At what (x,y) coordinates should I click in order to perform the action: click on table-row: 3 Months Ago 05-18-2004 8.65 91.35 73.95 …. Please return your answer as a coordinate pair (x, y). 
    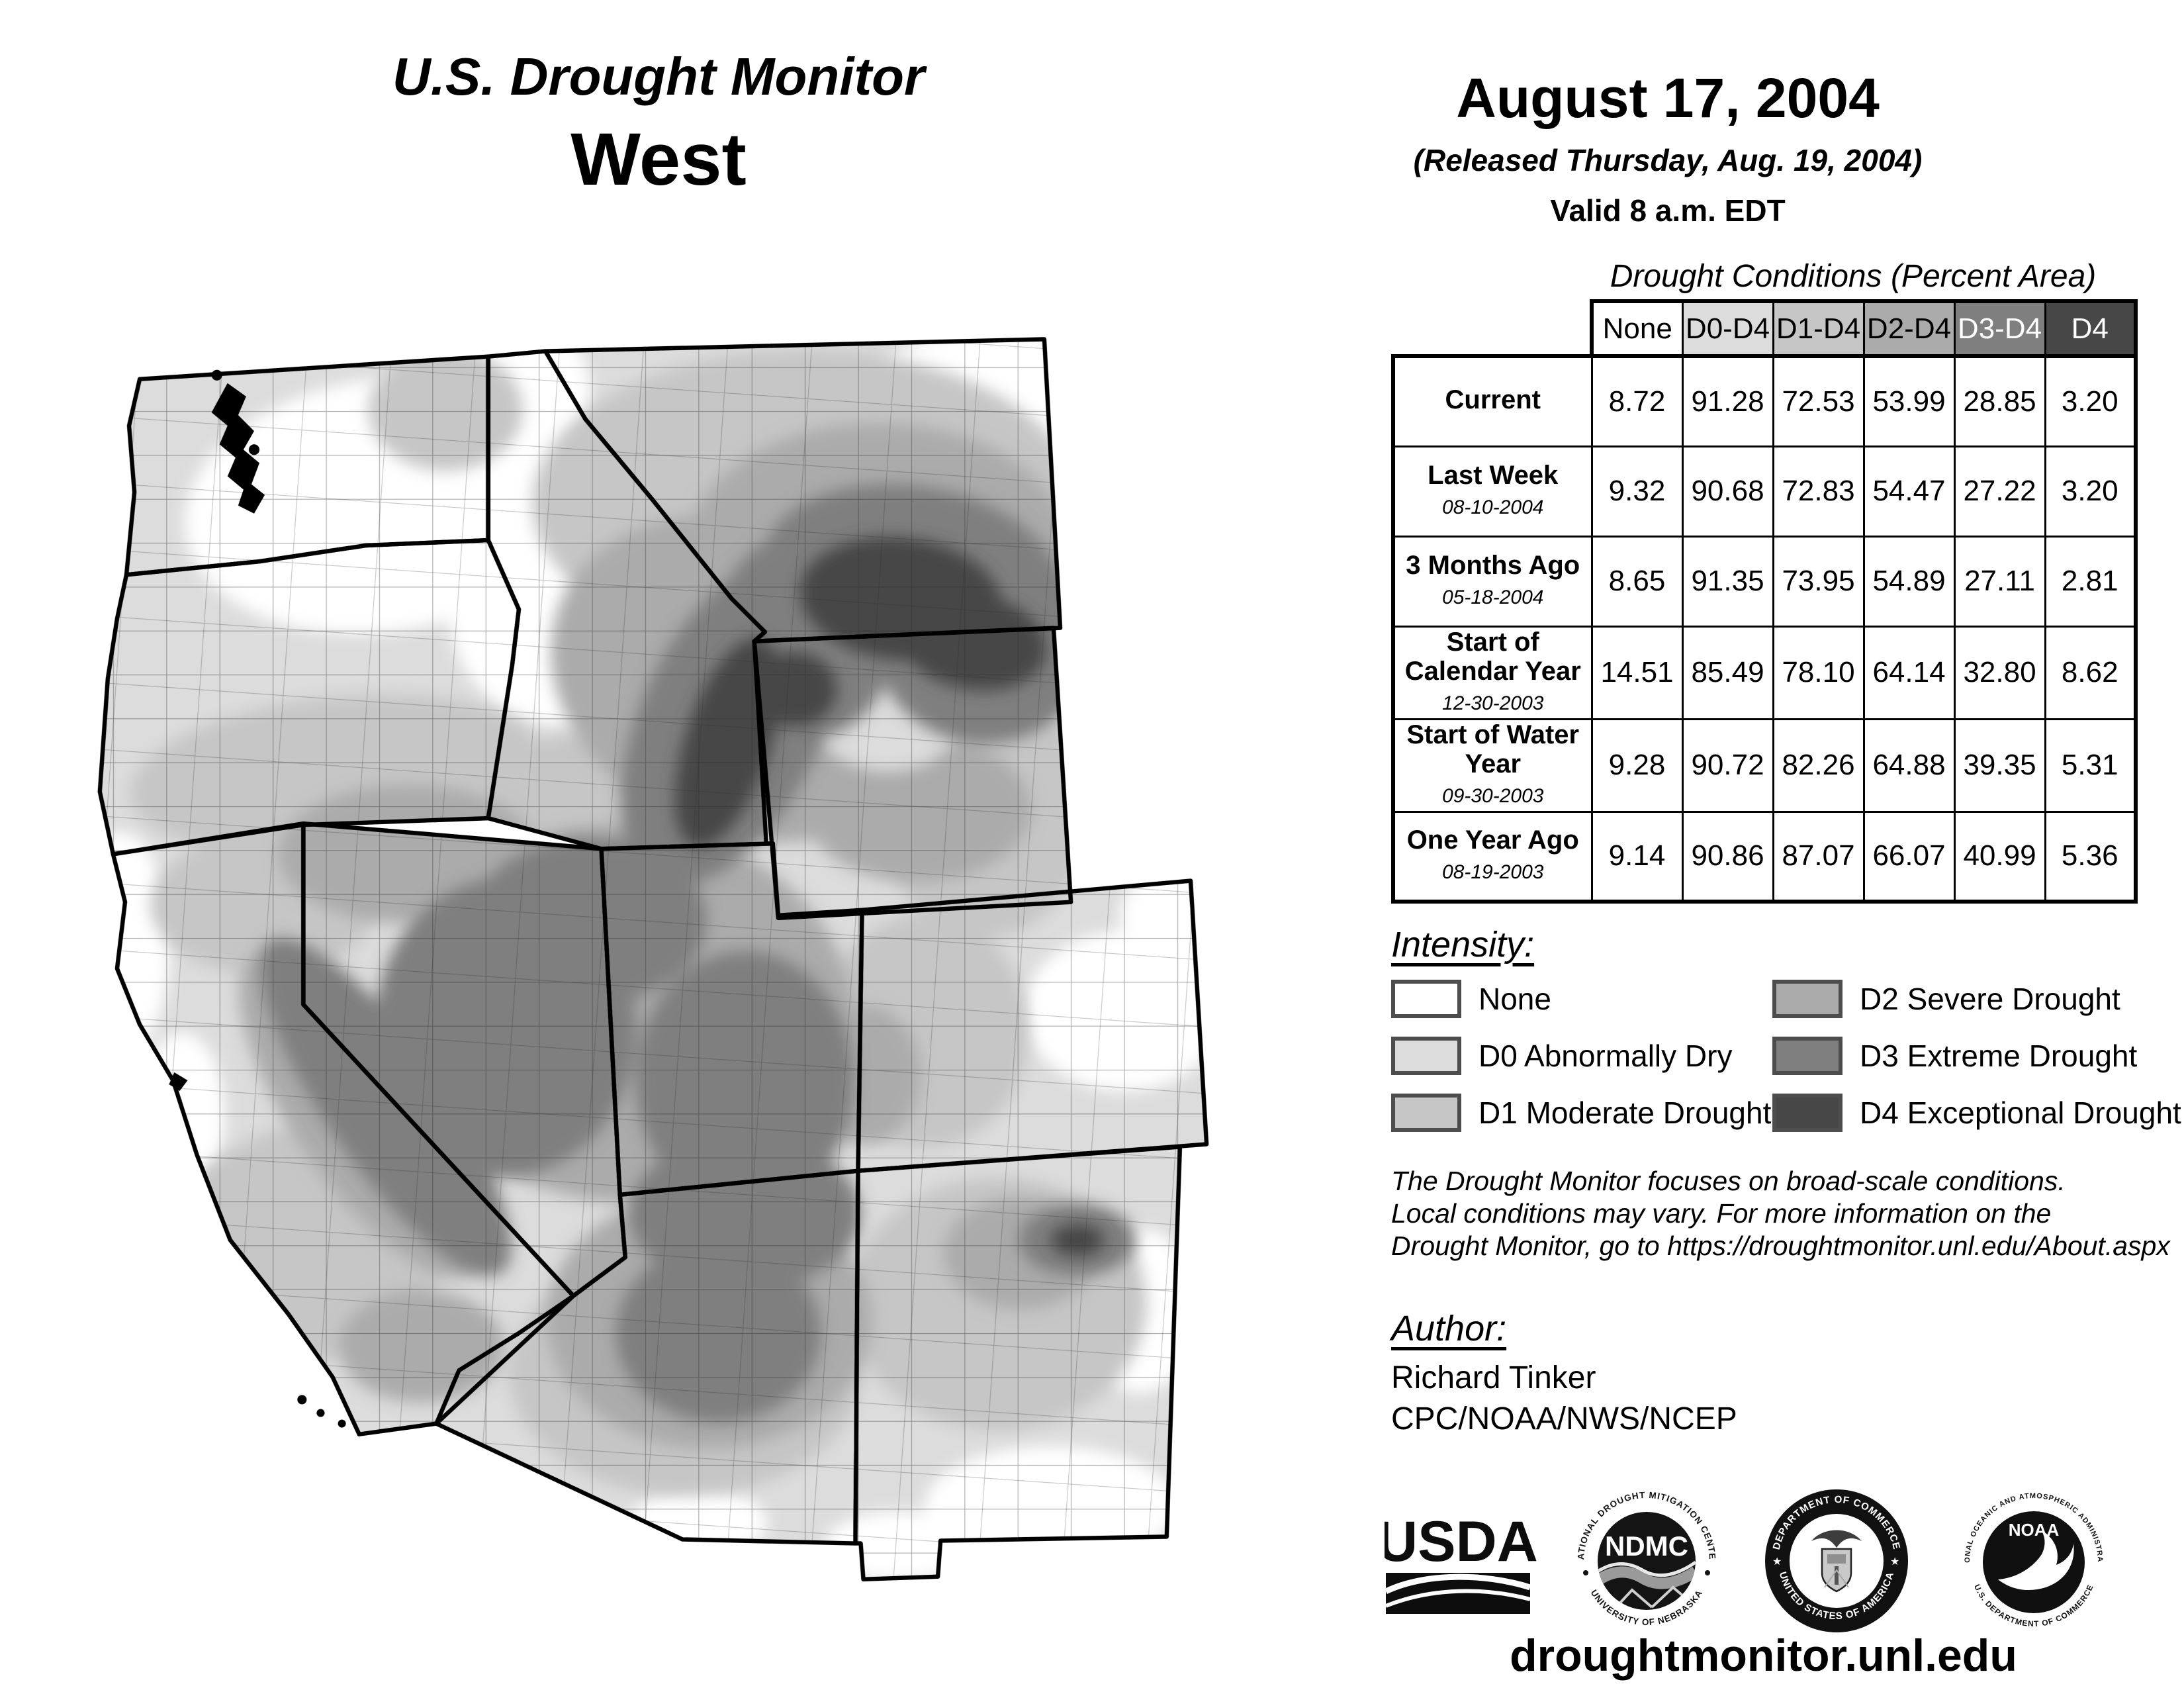
    Looking at the image, I should click on (1764, 581).